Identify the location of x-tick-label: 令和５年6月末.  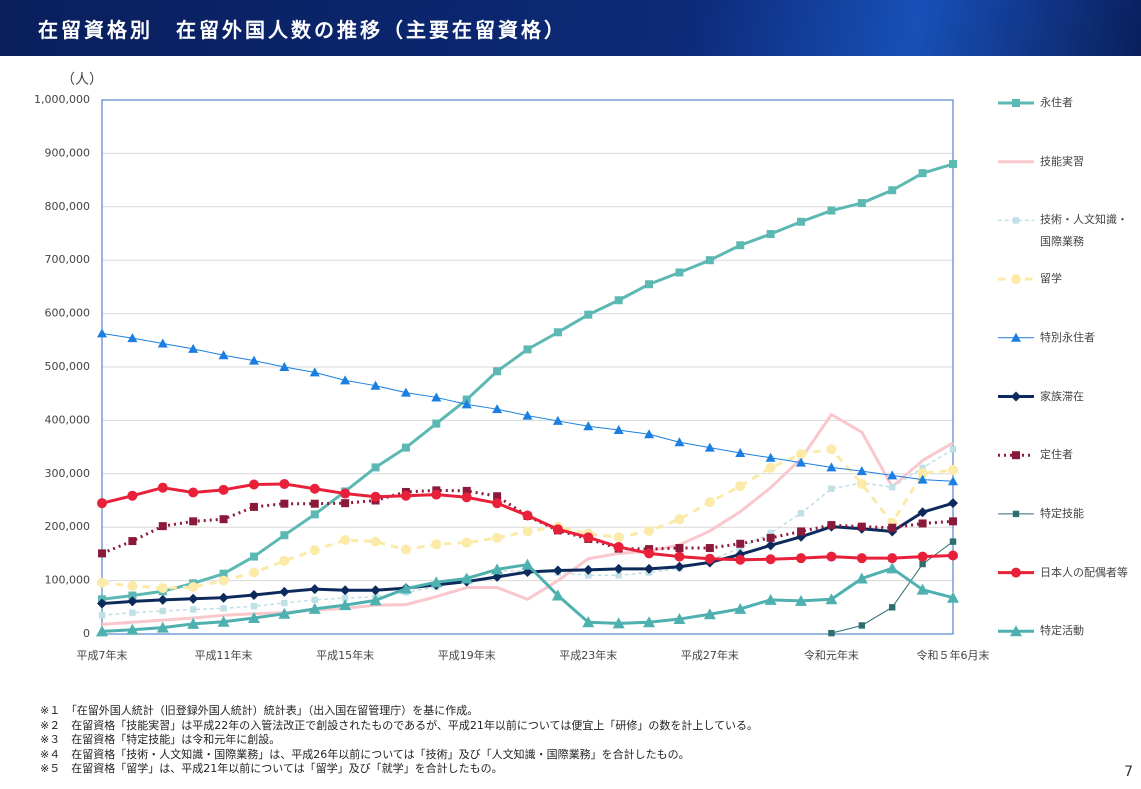
(953, 655).